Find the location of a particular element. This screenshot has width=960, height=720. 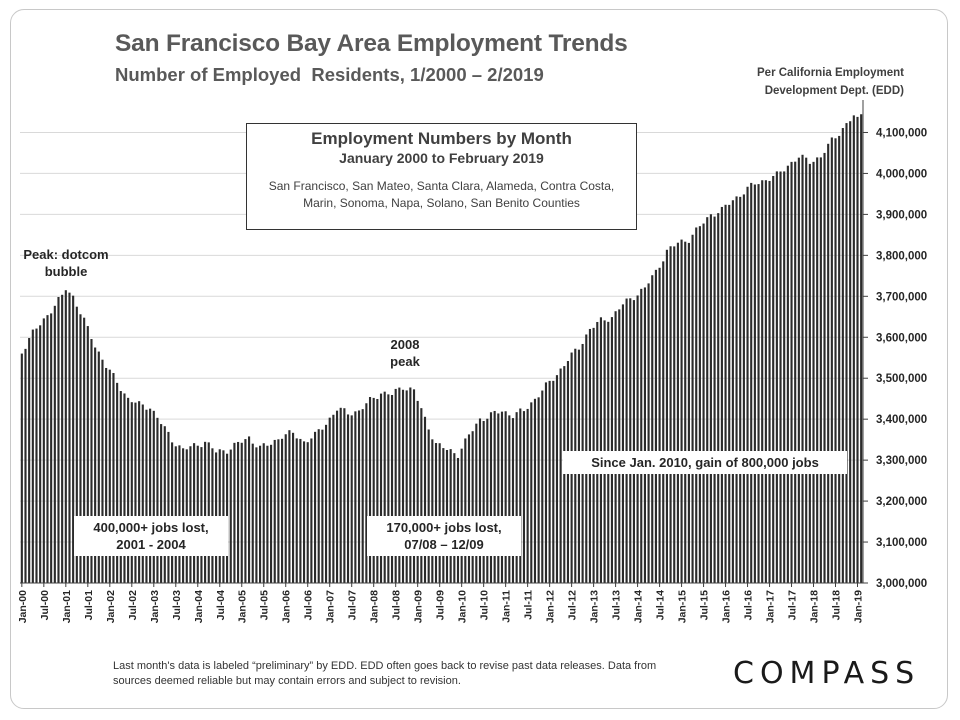

compass-logo: COMPASS is located at coordinates (827, 673).